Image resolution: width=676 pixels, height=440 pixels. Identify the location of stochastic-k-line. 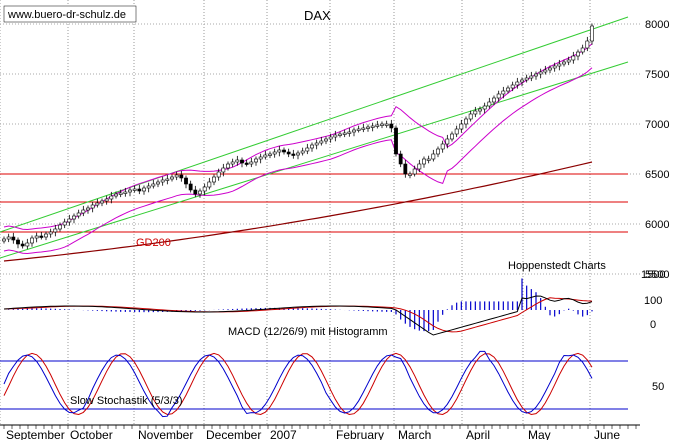
(298, 384).